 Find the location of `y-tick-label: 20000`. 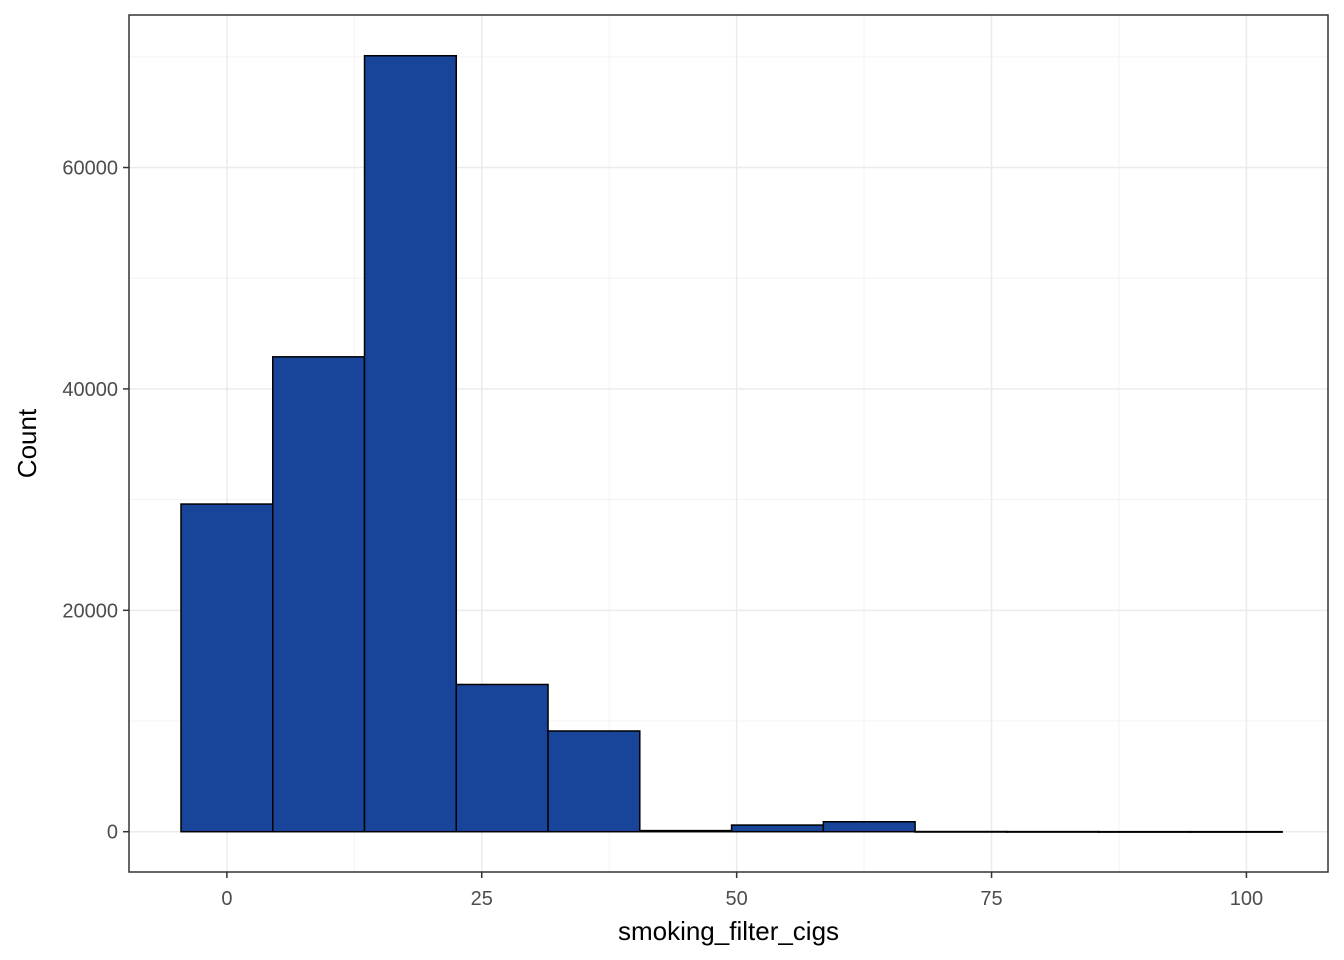

y-tick-label: 20000 is located at coordinates (90, 611).